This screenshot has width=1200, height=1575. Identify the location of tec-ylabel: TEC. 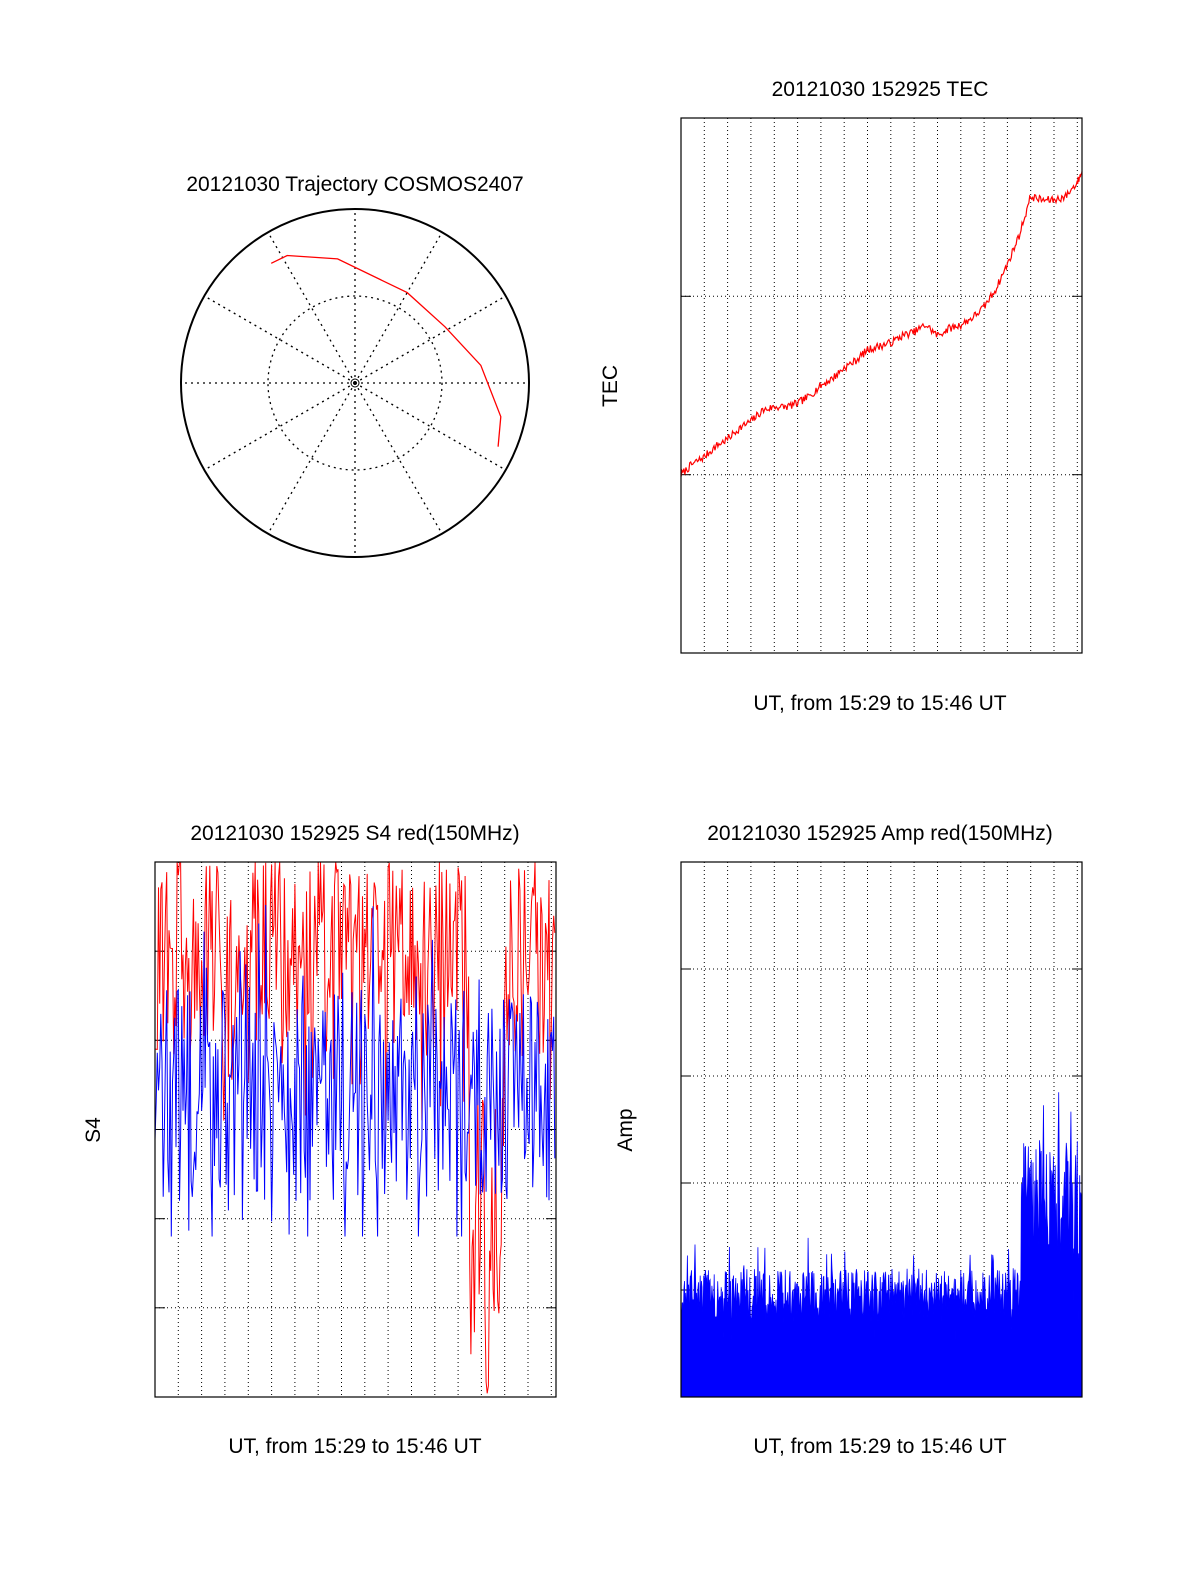
(610, 386).